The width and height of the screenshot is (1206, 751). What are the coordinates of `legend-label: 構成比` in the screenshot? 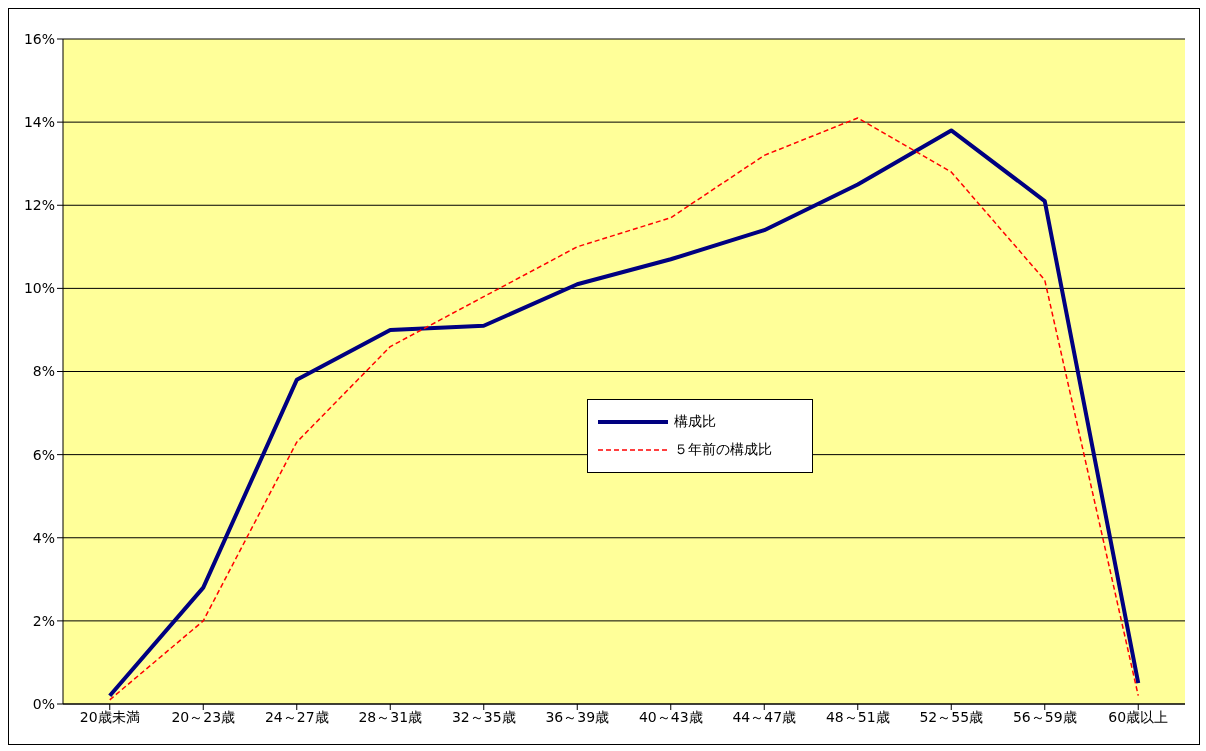 It's located at (695, 422).